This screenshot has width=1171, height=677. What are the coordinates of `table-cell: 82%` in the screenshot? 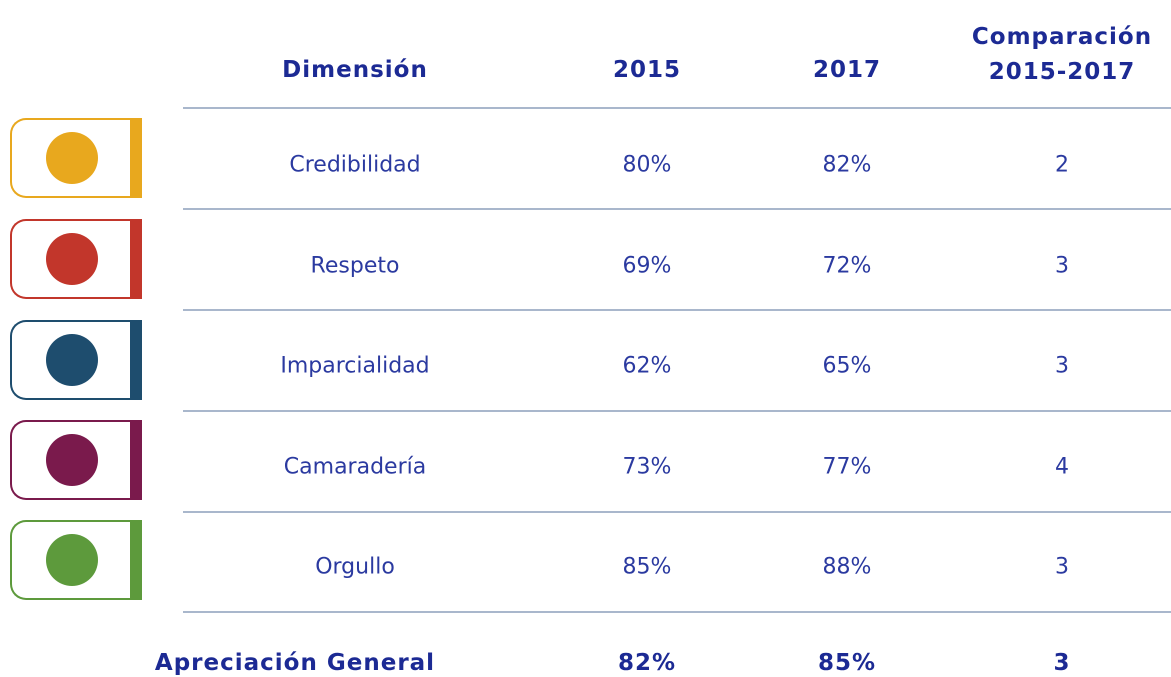 It's located at (847, 165).